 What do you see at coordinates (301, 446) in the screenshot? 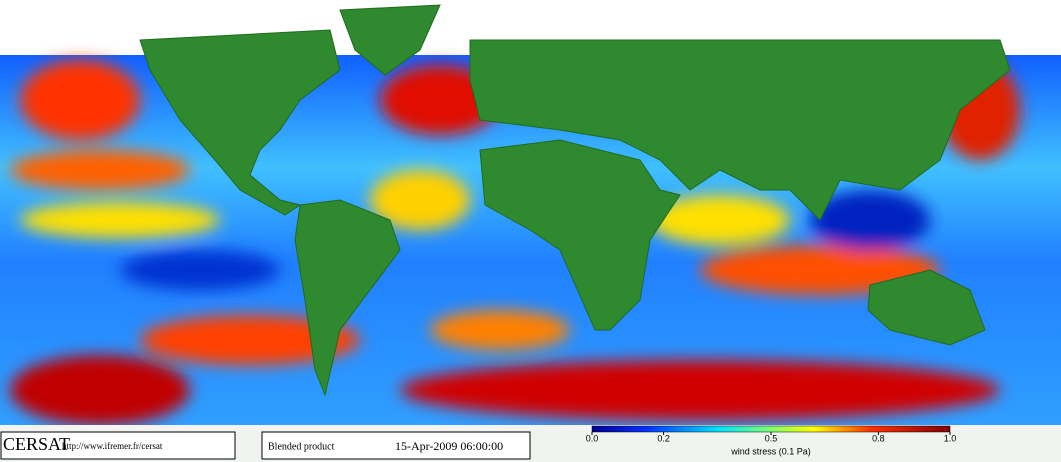
I see `product: Blended product` at bounding box center [301, 446].